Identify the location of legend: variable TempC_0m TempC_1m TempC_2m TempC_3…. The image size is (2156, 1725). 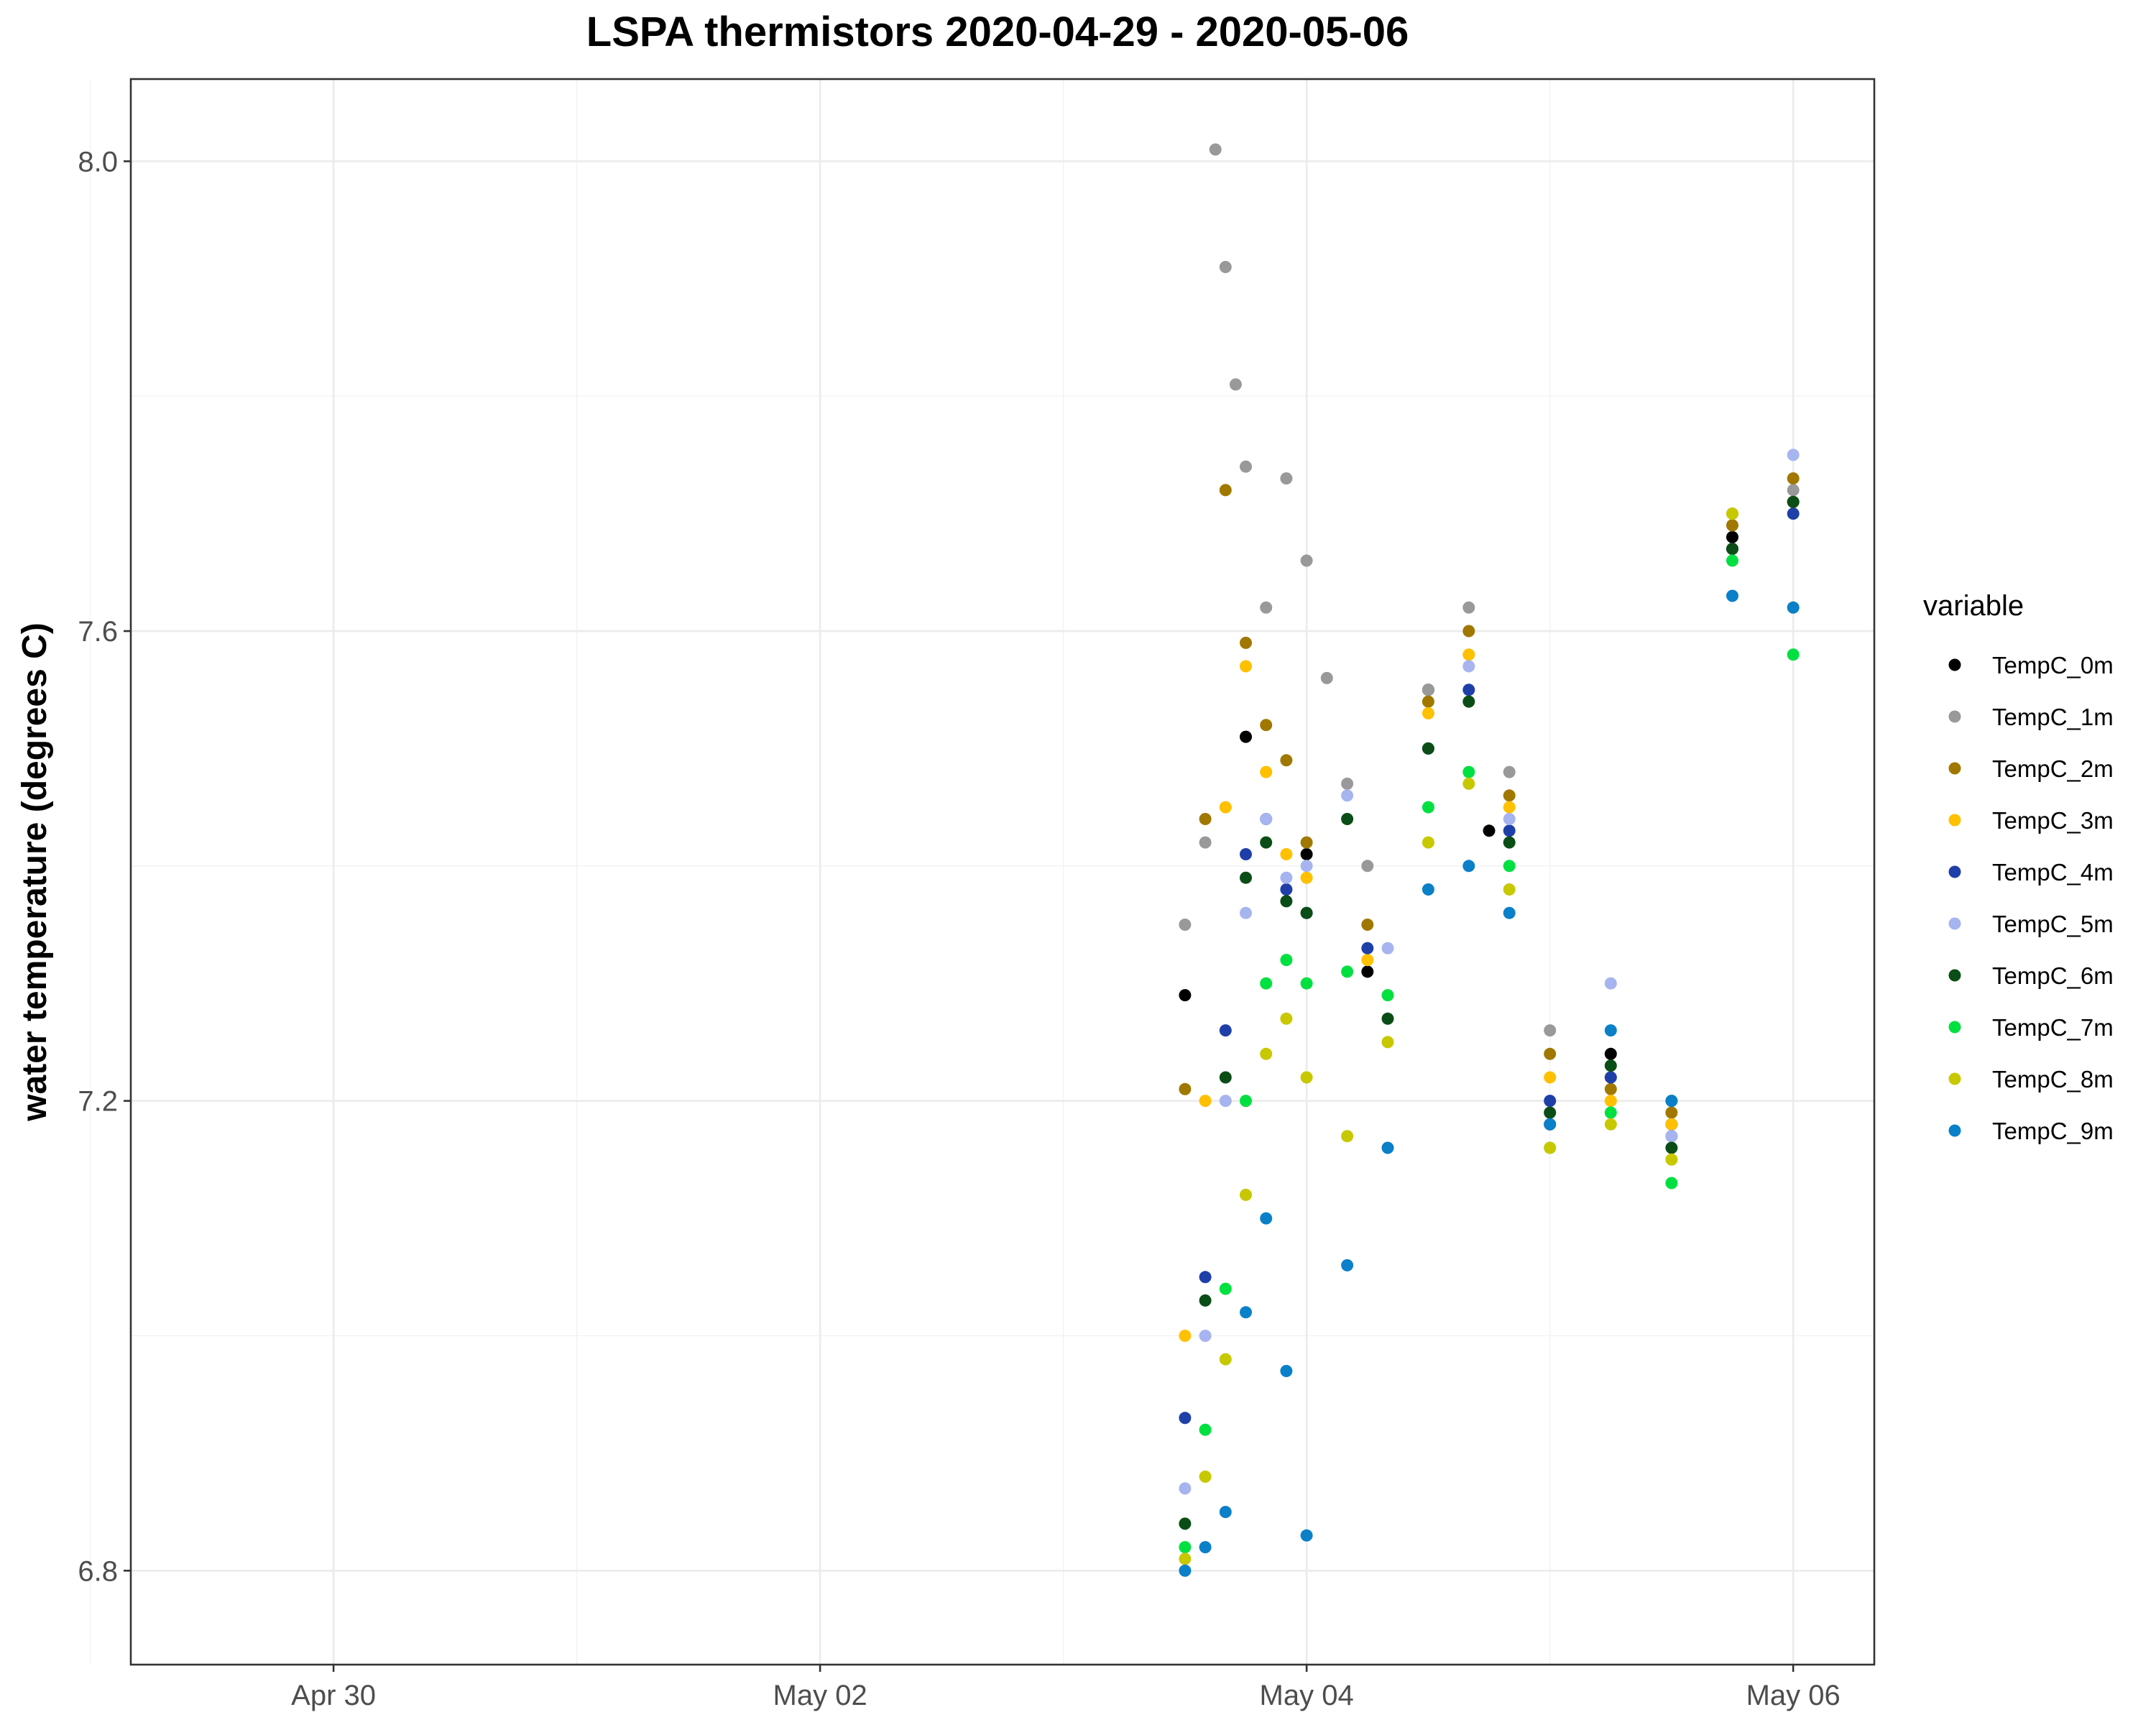
(2018, 867).